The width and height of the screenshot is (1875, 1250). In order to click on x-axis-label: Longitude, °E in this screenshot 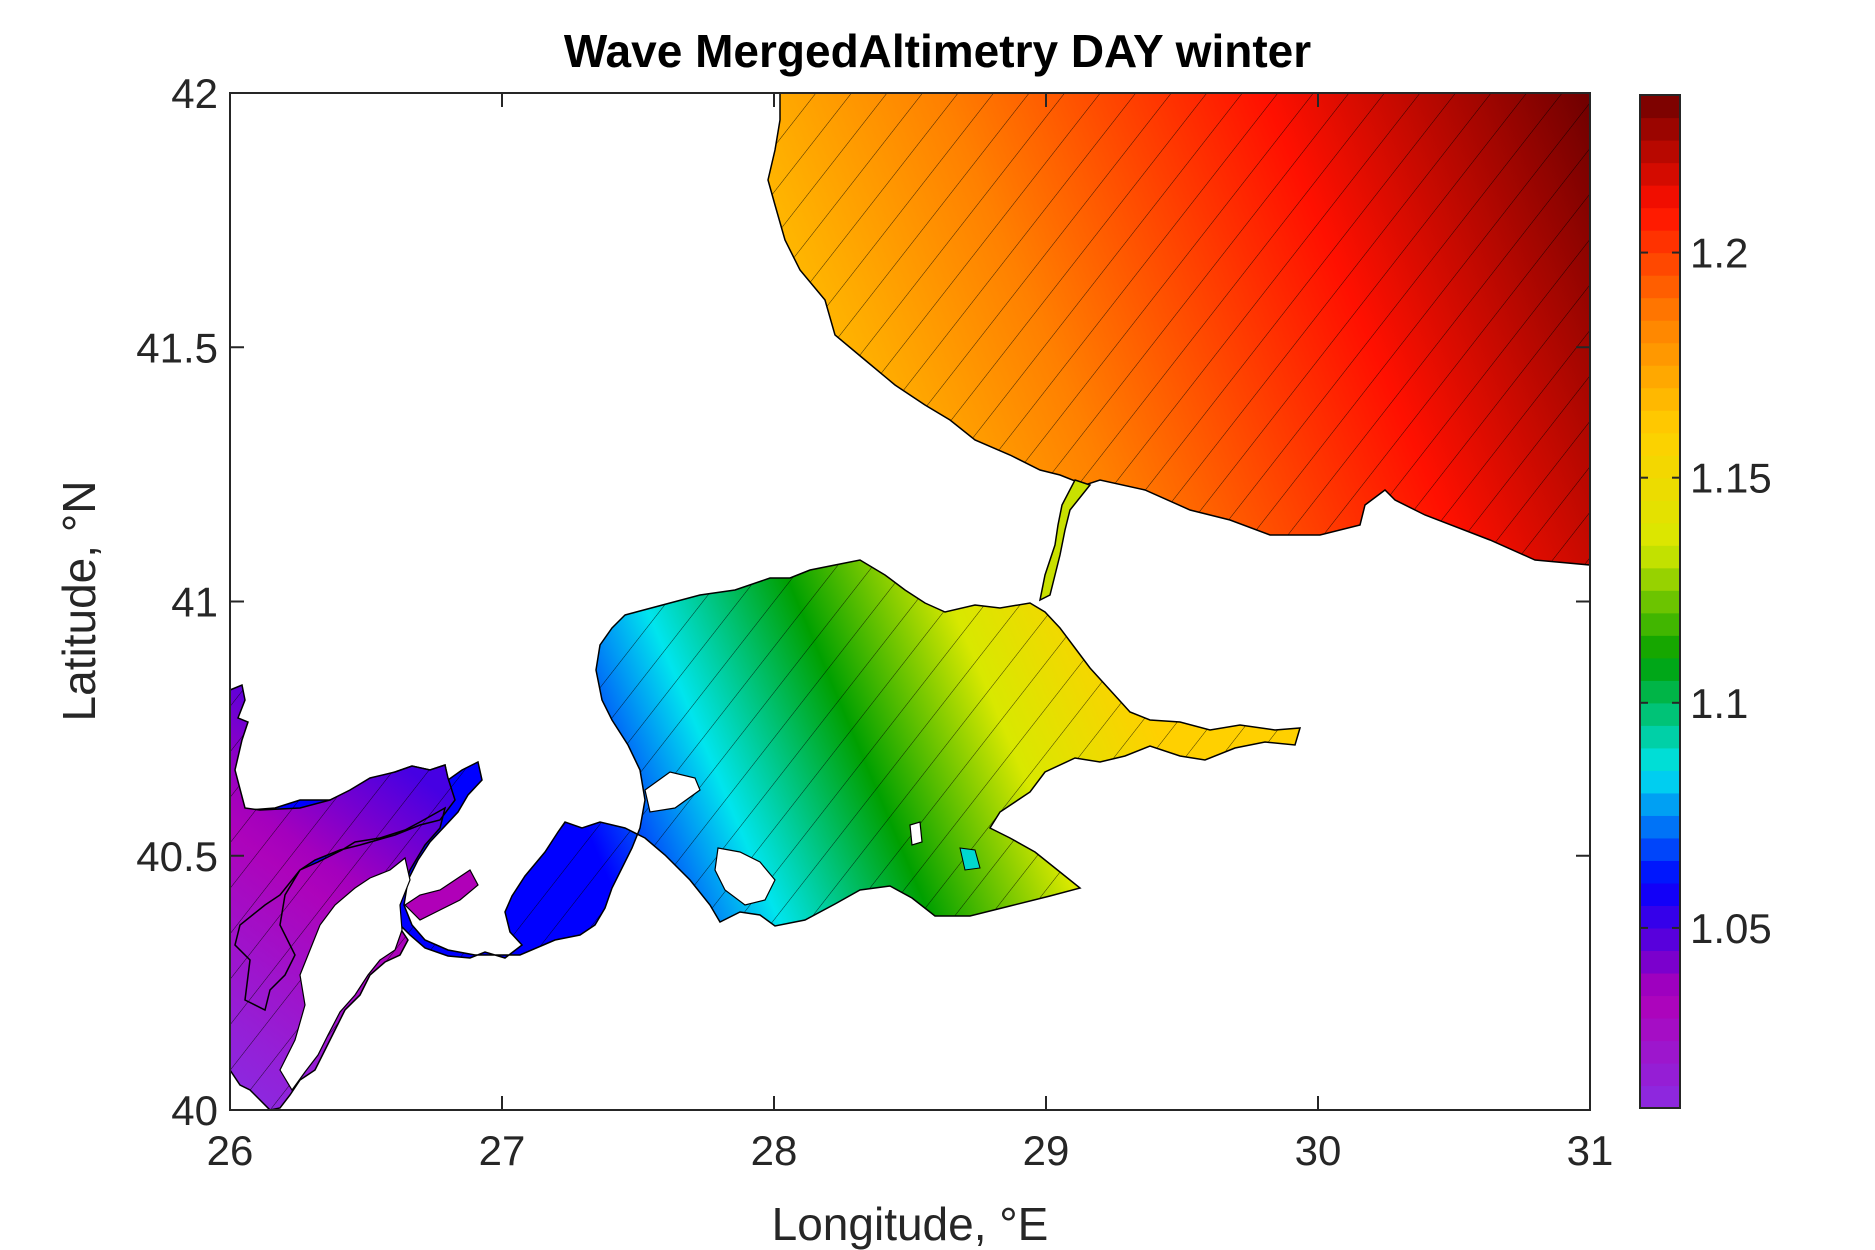, I will do `click(910, 1224)`.